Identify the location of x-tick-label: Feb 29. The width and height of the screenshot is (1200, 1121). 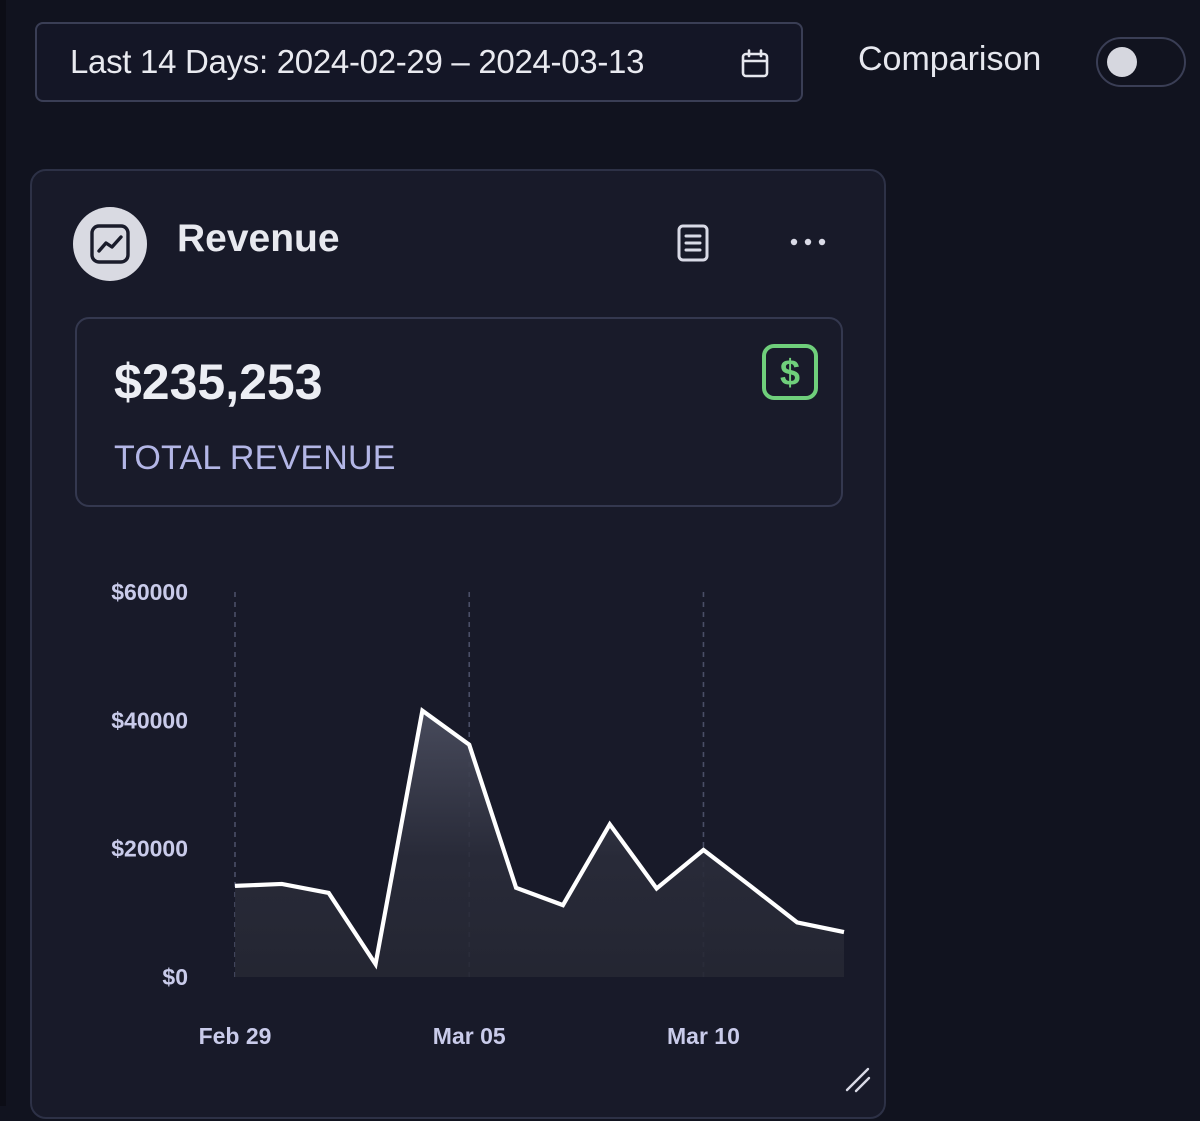
(235, 1036).